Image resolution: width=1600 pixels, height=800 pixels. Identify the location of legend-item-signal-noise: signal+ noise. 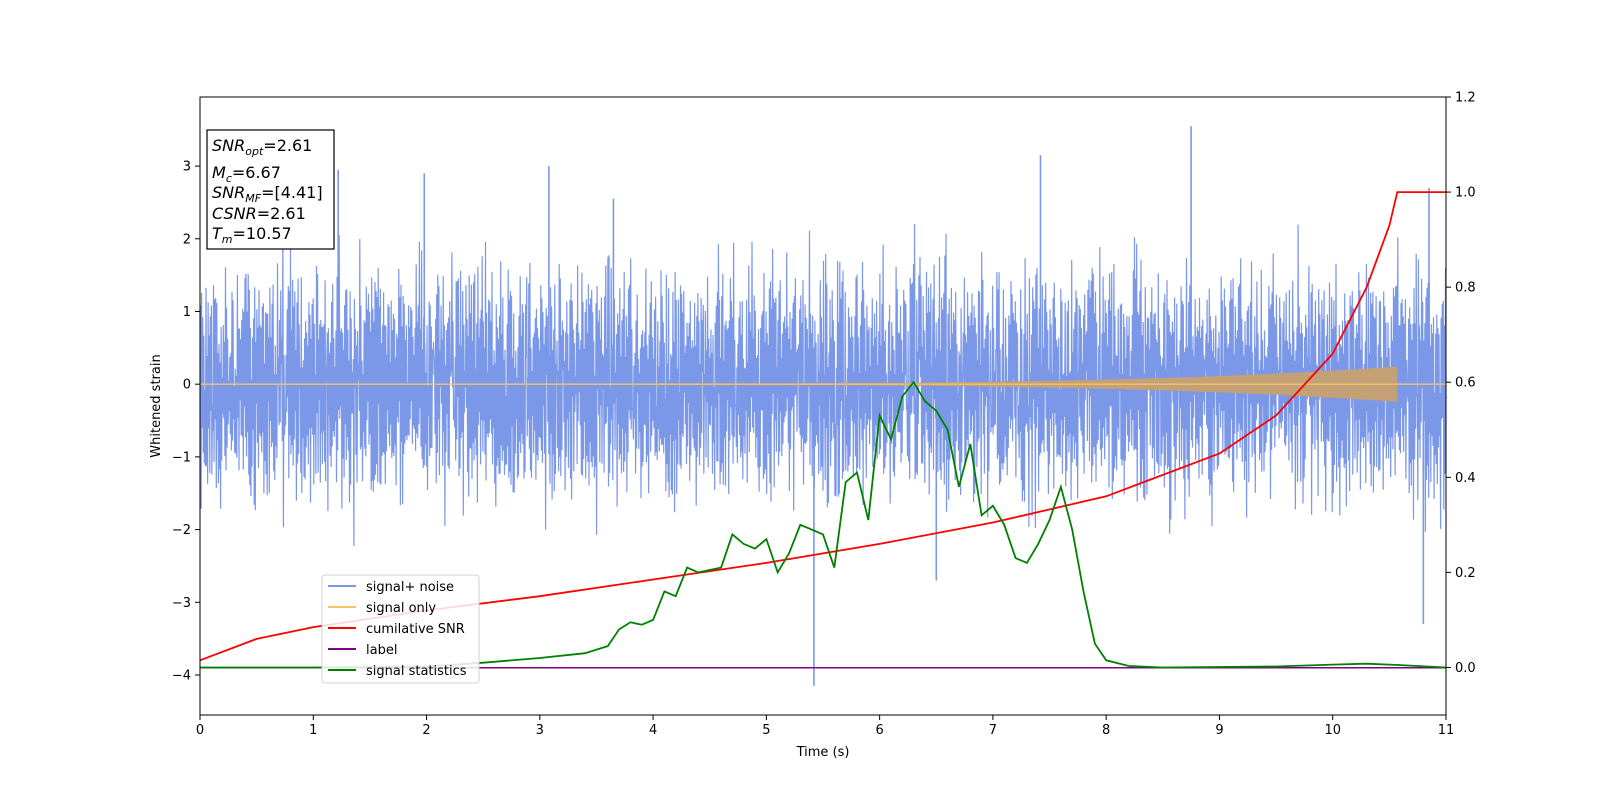
(391, 587).